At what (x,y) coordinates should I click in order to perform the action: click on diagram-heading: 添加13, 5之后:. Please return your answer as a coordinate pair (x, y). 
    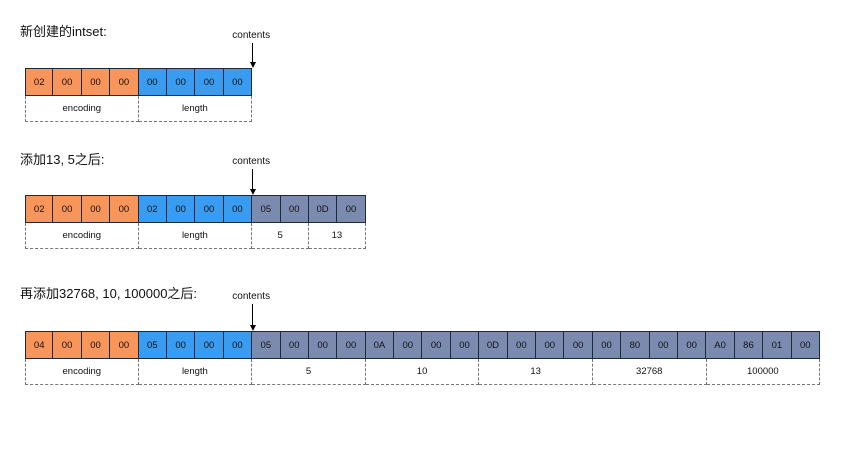
    Looking at the image, I should click on (62, 159).